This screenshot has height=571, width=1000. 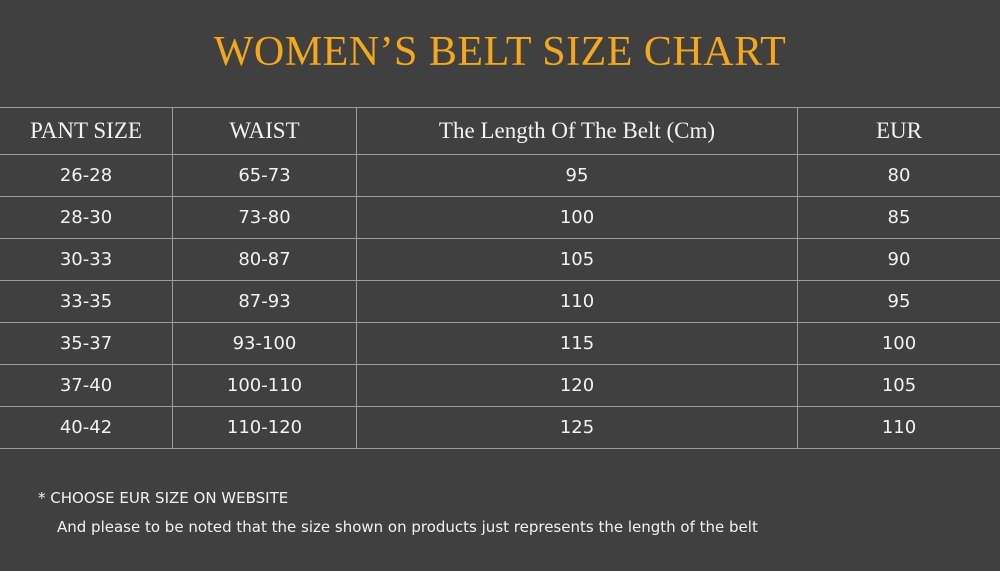 I want to click on cell-waist: 80-87, so click(x=264, y=259).